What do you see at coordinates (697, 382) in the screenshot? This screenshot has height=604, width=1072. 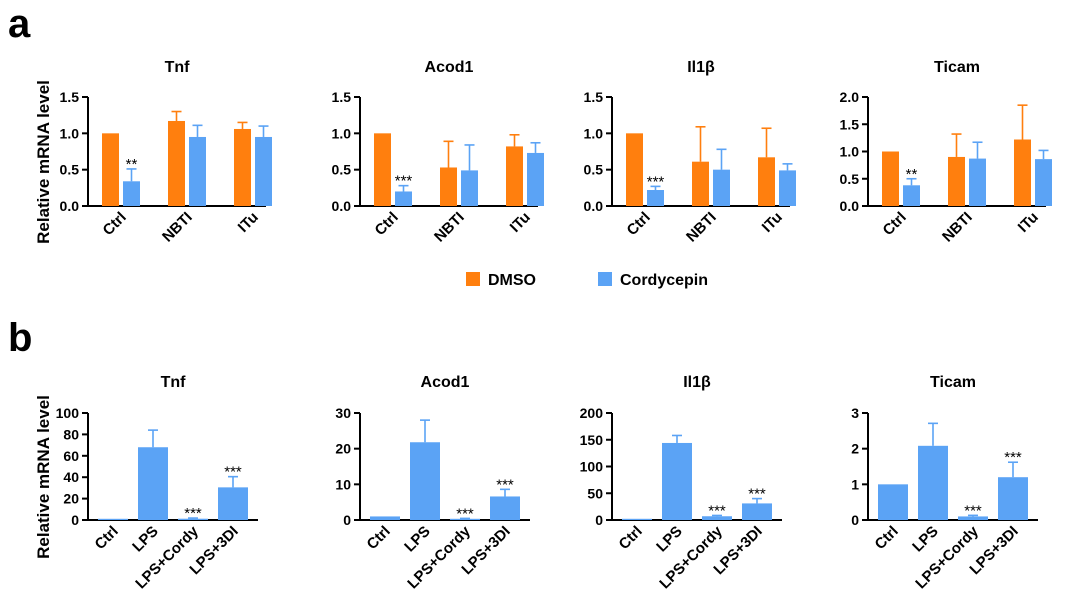 I see `chart-title: Il1β` at bounding box center [697, 382].